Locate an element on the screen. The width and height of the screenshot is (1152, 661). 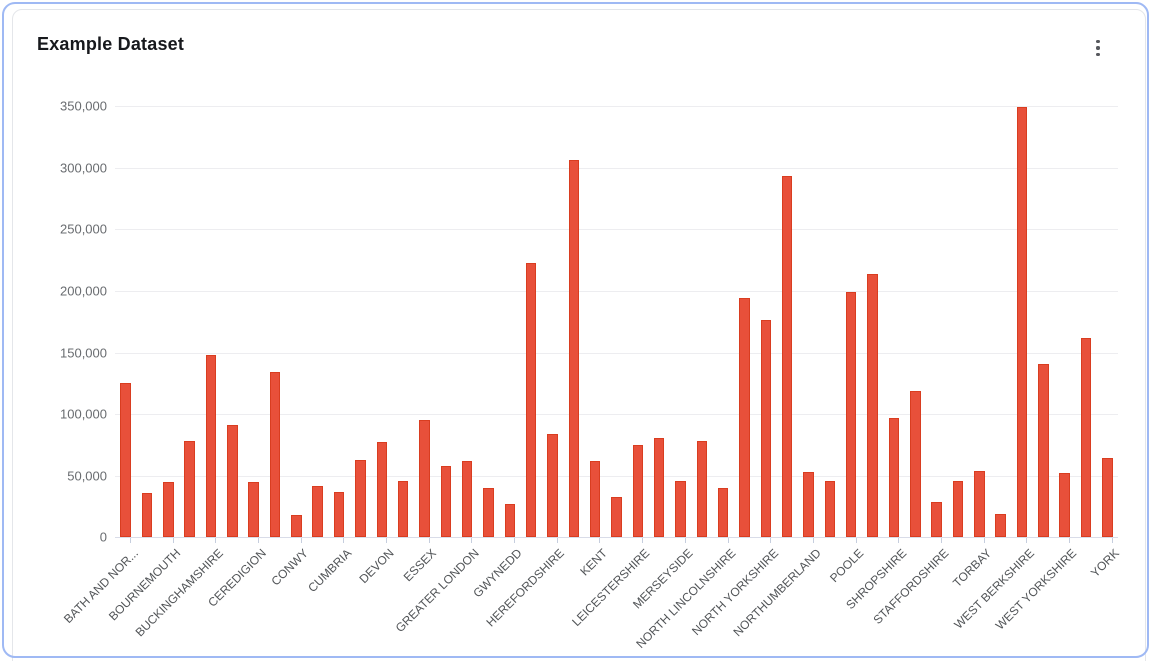
kebab-menu-icon is located at coordinates (1098, 48).